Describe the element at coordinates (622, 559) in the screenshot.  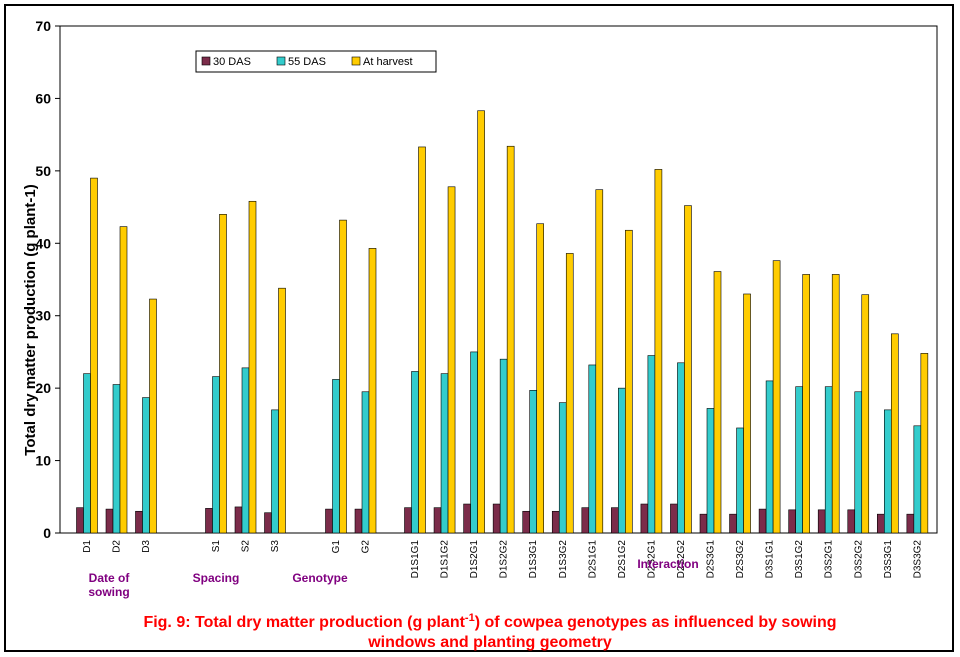
I see `x-tick-label: D2S1G2` at that location.